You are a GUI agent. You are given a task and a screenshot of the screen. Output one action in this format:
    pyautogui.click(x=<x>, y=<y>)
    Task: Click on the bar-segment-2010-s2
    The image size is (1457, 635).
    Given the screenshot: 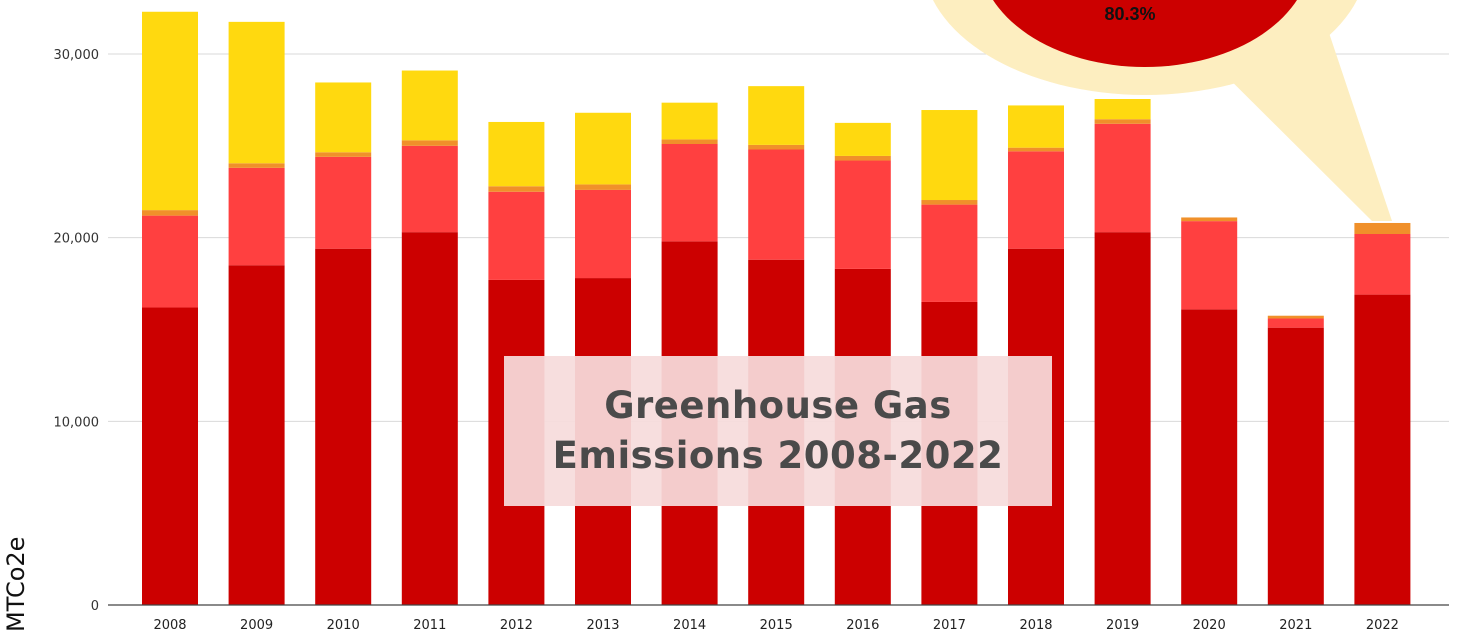 What is the action you would take?
    pyautogui.click(x=343, y=202)
    